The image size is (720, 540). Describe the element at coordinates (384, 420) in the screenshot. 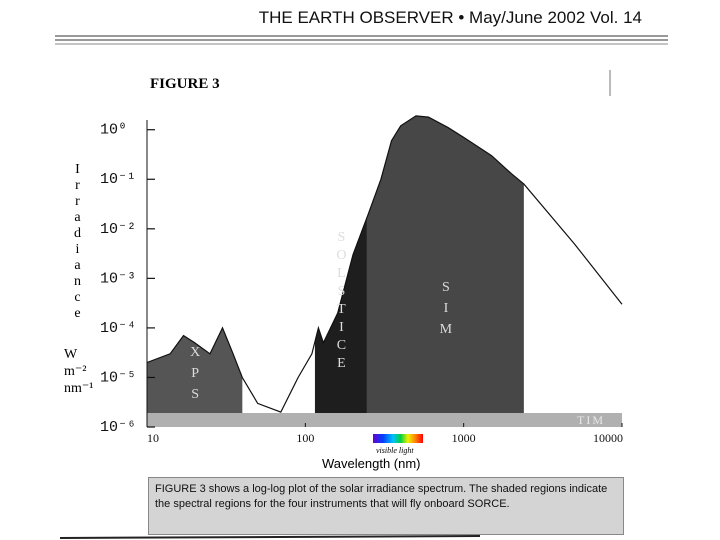

I see `region-band` at that location.